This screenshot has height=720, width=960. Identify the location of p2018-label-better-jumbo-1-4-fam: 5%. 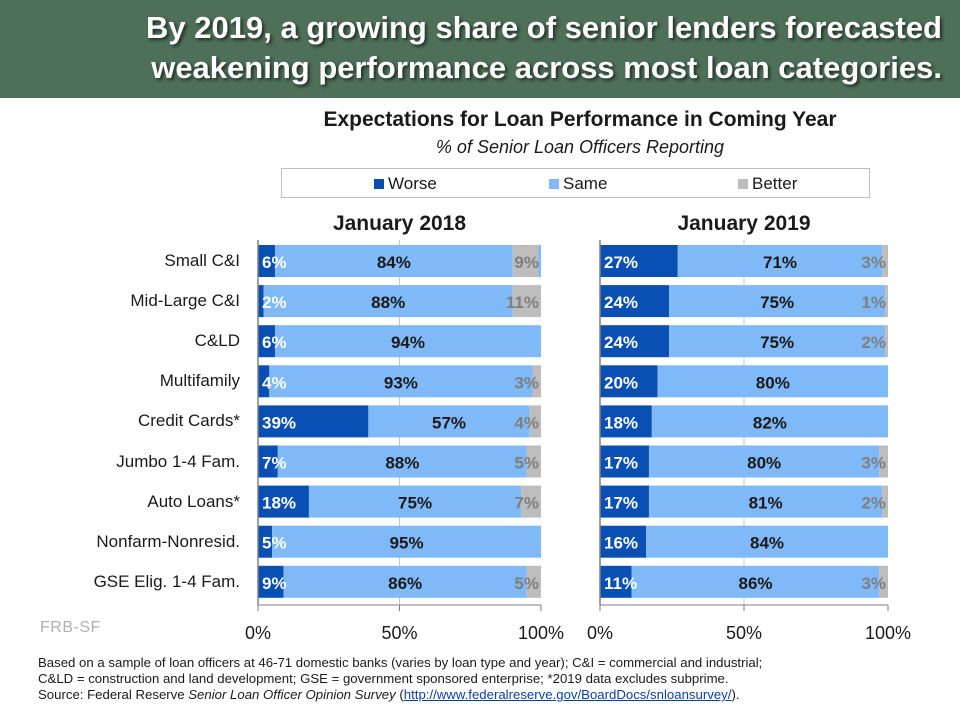
(526, 463).